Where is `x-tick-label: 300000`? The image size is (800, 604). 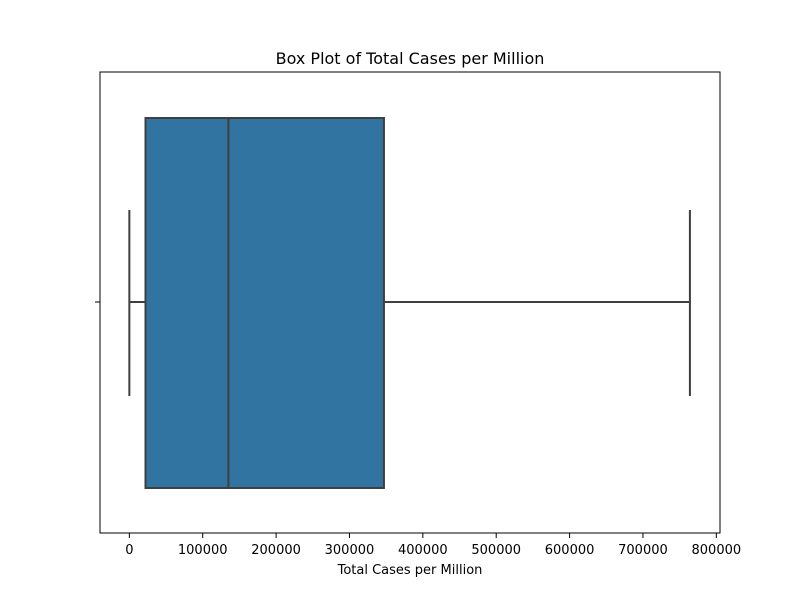 x-tick-label: 300000 is located at coordinates (350, 550).